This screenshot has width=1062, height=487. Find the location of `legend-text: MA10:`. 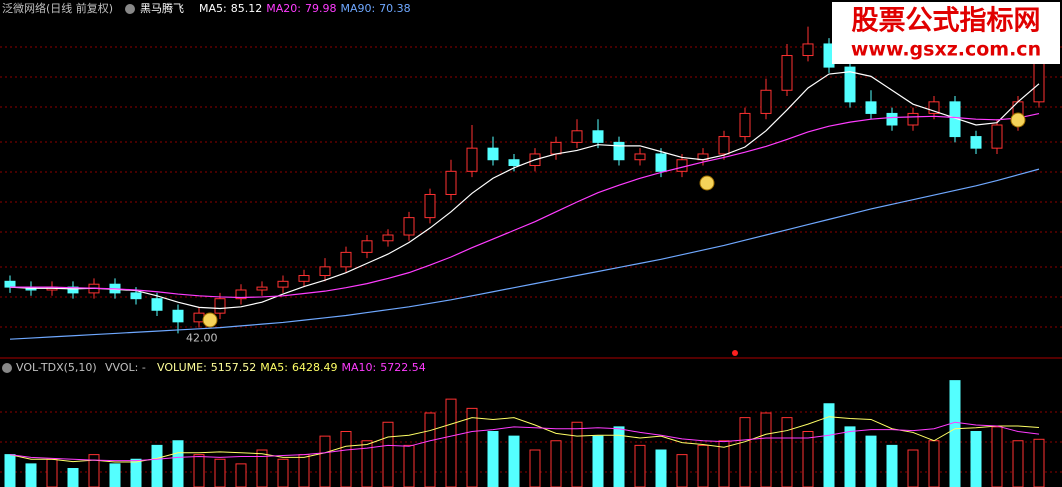

legend-text: MA10: is located at coordinates (359, 367).